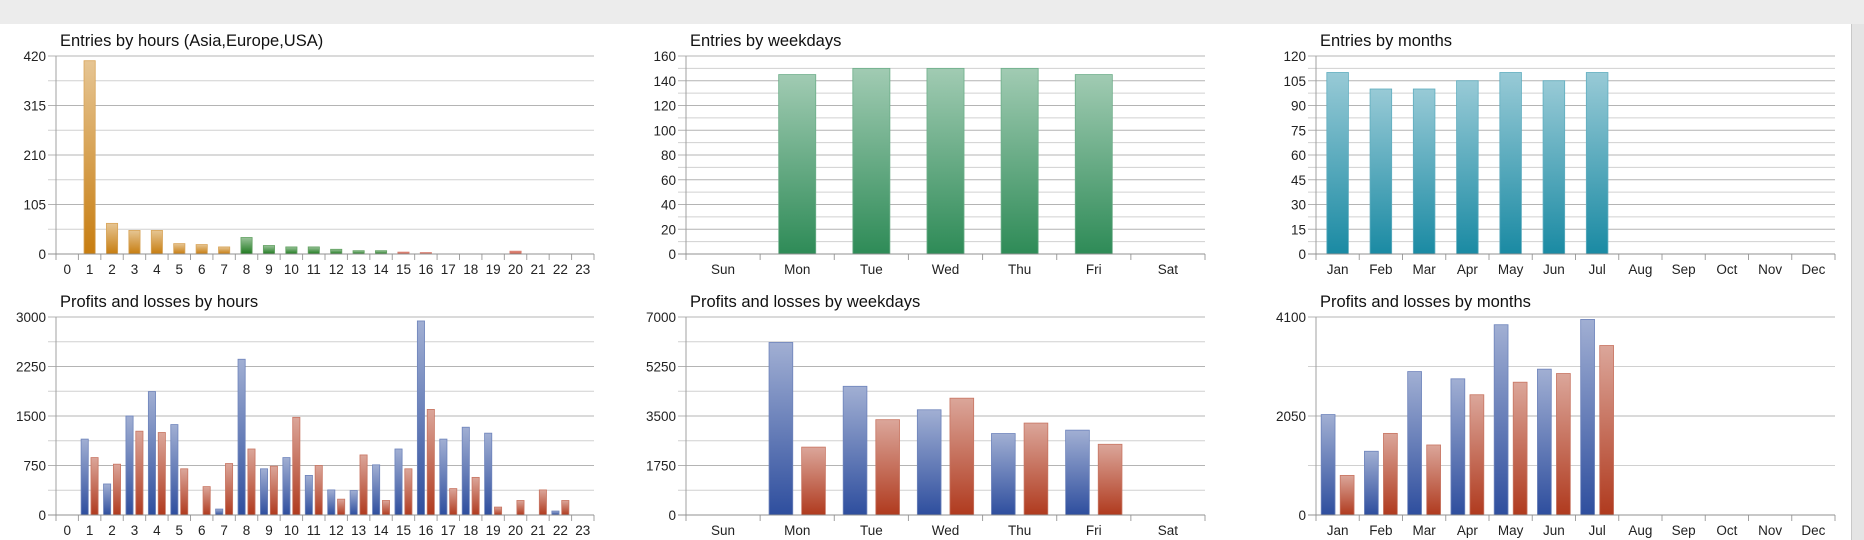  I want to click on x-tick-label: 13, so click(358, 269).